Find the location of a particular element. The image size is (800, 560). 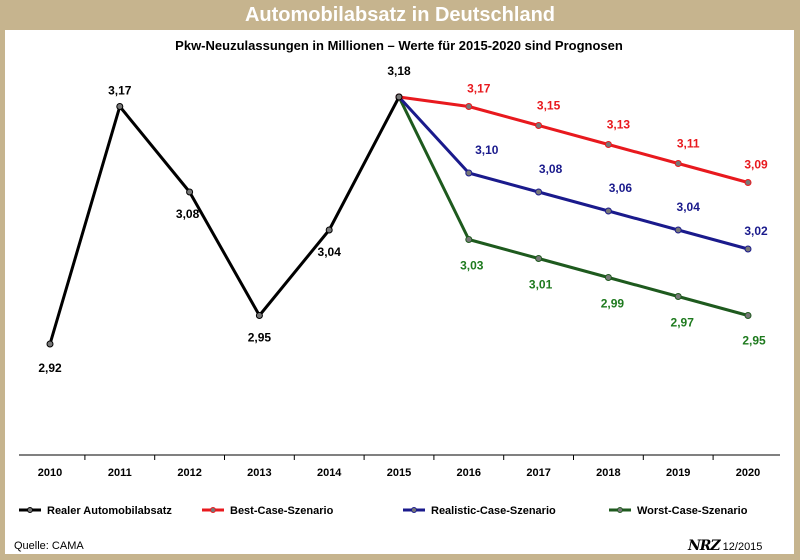

legend-label: Worst-Case-Szenario is located at coordinates (692, 511).